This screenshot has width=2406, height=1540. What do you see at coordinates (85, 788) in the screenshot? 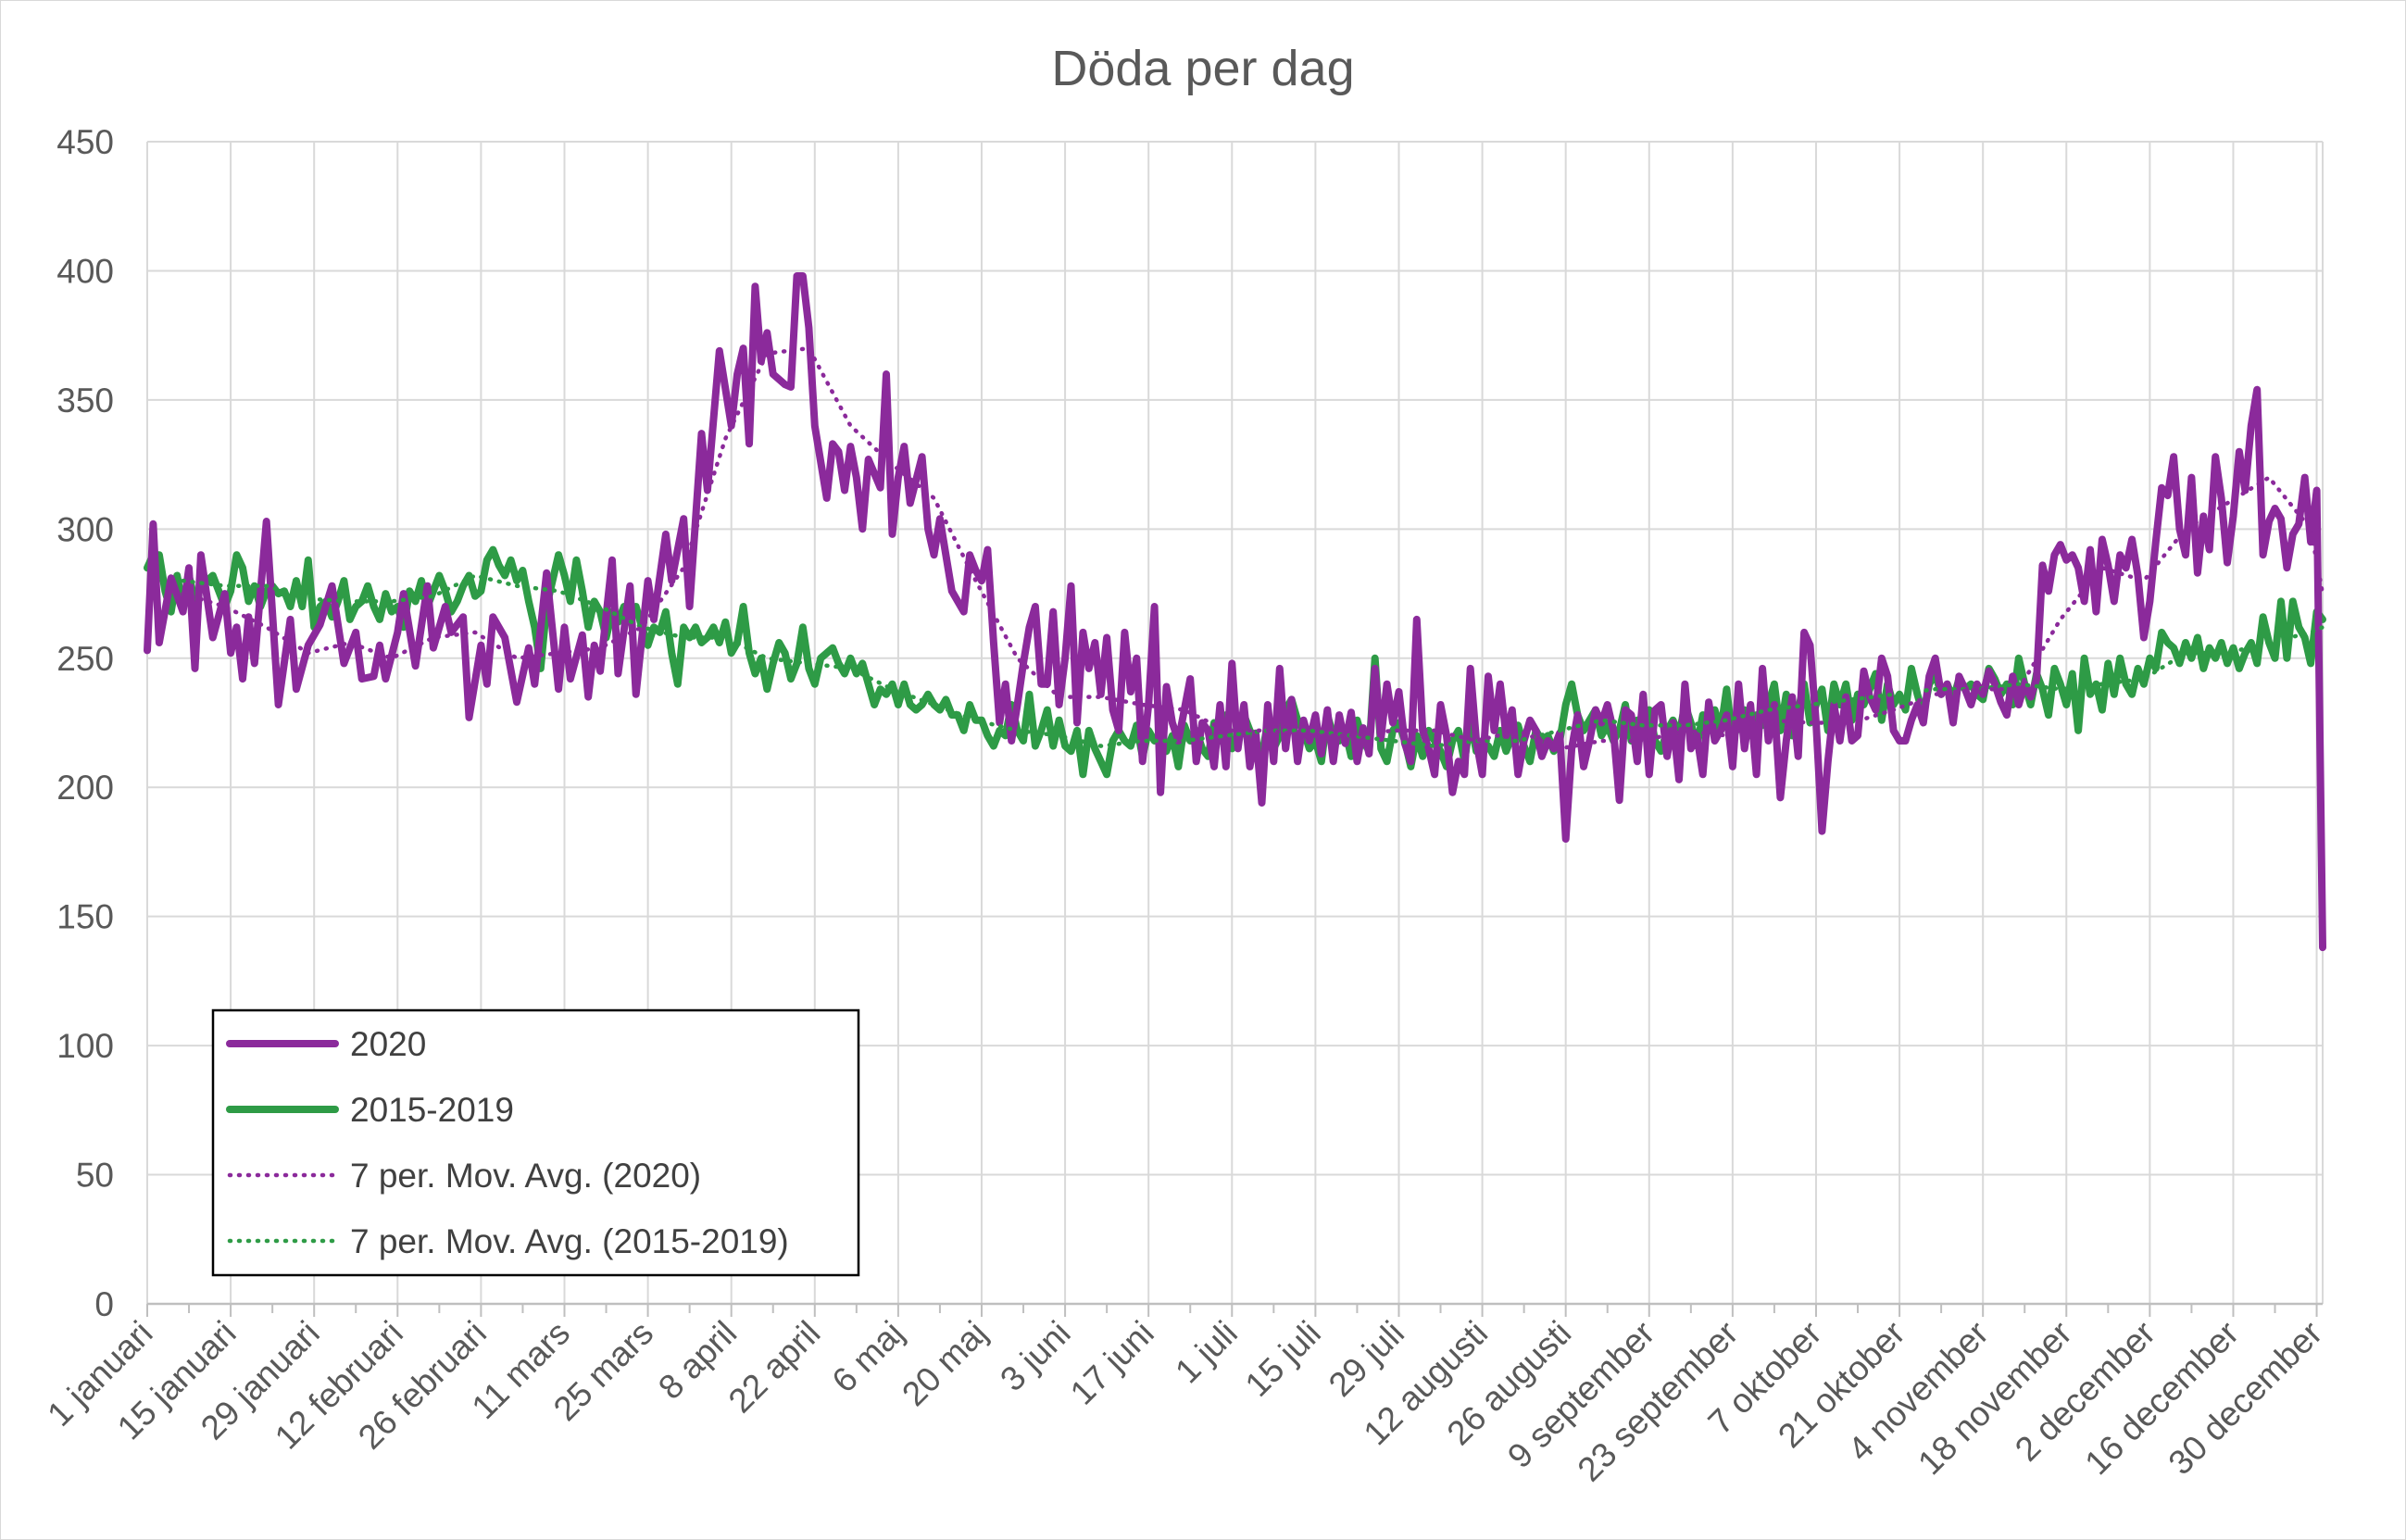
I see `y-tick-label: 200` at bounding box center [85, 788].